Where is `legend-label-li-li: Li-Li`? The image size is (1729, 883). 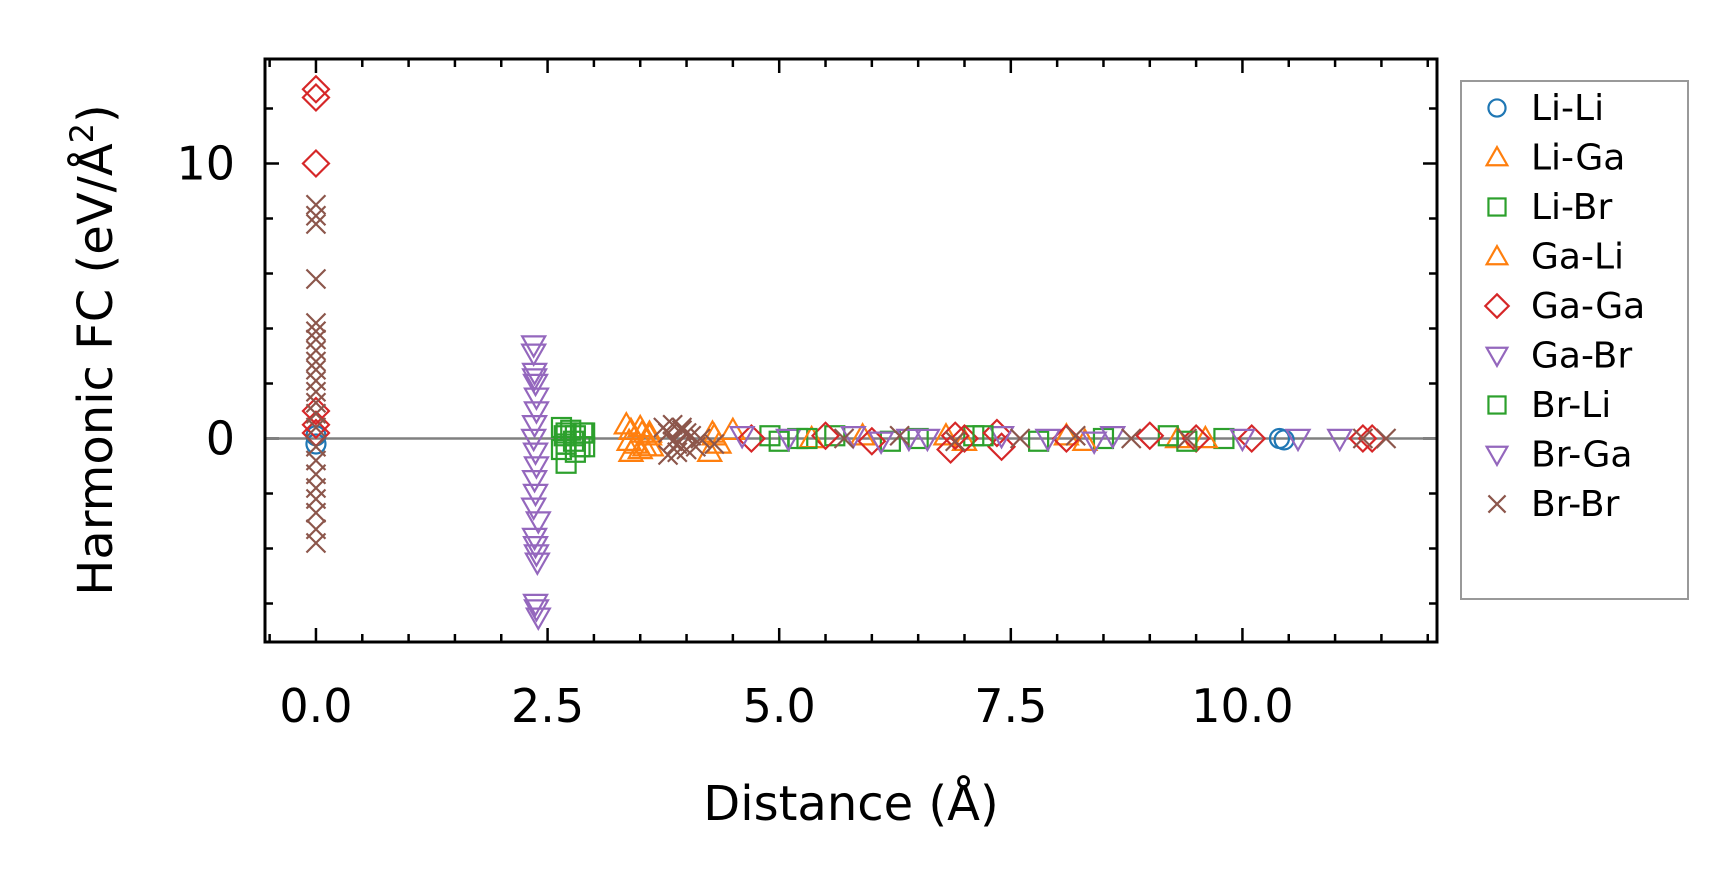
legend-label-li-li: Li-Li is located at coordinates (1567, 108).